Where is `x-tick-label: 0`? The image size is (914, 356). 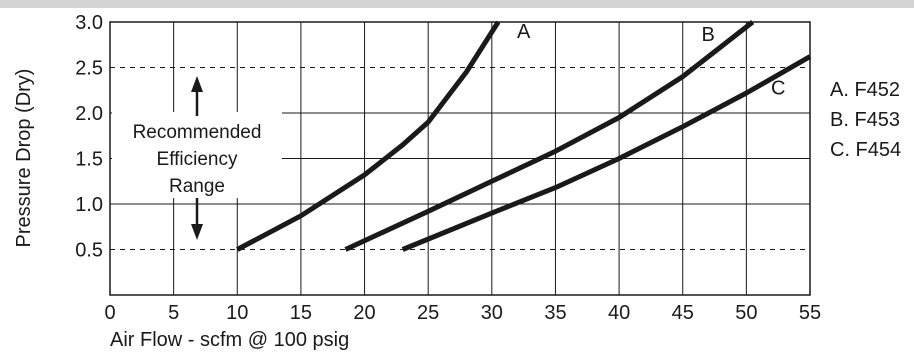
x-tick-label: 0 is located at coordinates (109, 313).